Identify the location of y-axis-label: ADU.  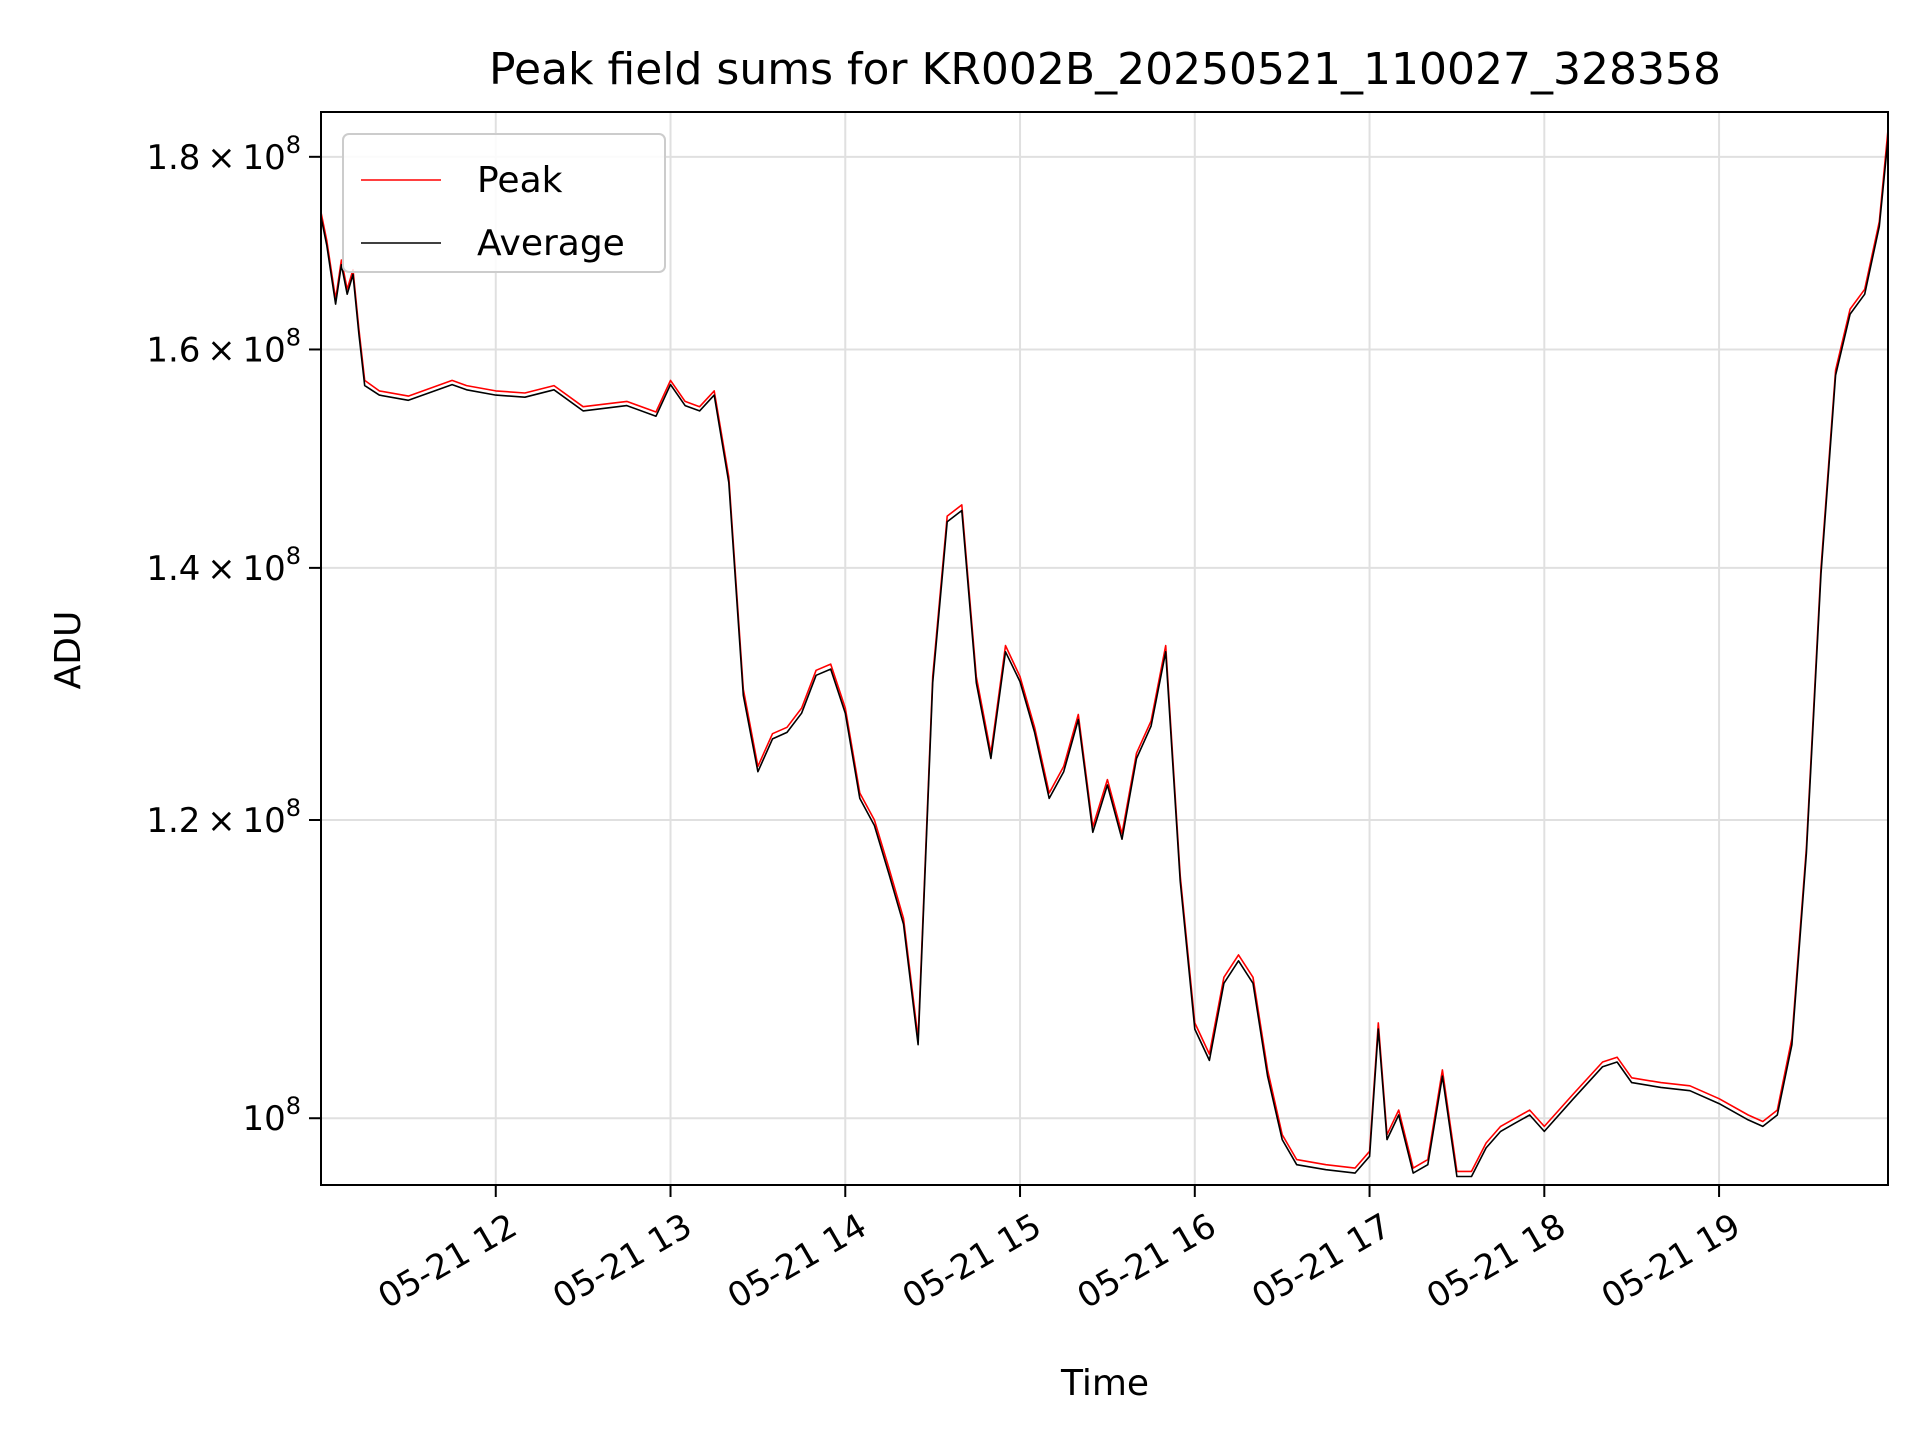
(68, 650).